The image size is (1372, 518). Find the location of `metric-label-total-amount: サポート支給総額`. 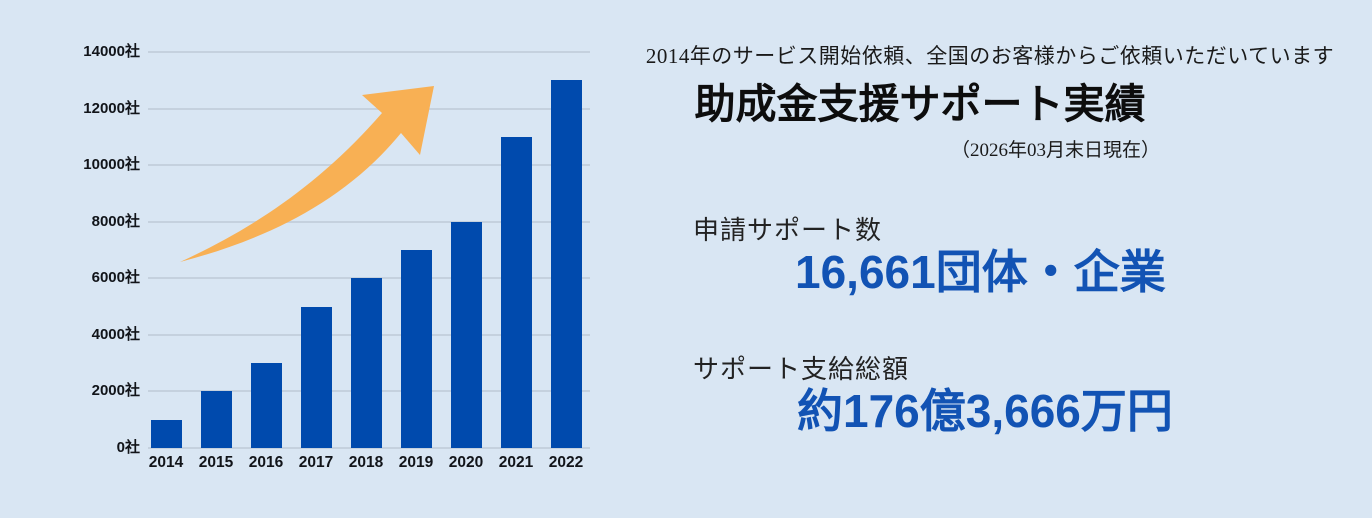

metric-label-total-amount: サポート支給総額 is located at coordinates (801, 369).